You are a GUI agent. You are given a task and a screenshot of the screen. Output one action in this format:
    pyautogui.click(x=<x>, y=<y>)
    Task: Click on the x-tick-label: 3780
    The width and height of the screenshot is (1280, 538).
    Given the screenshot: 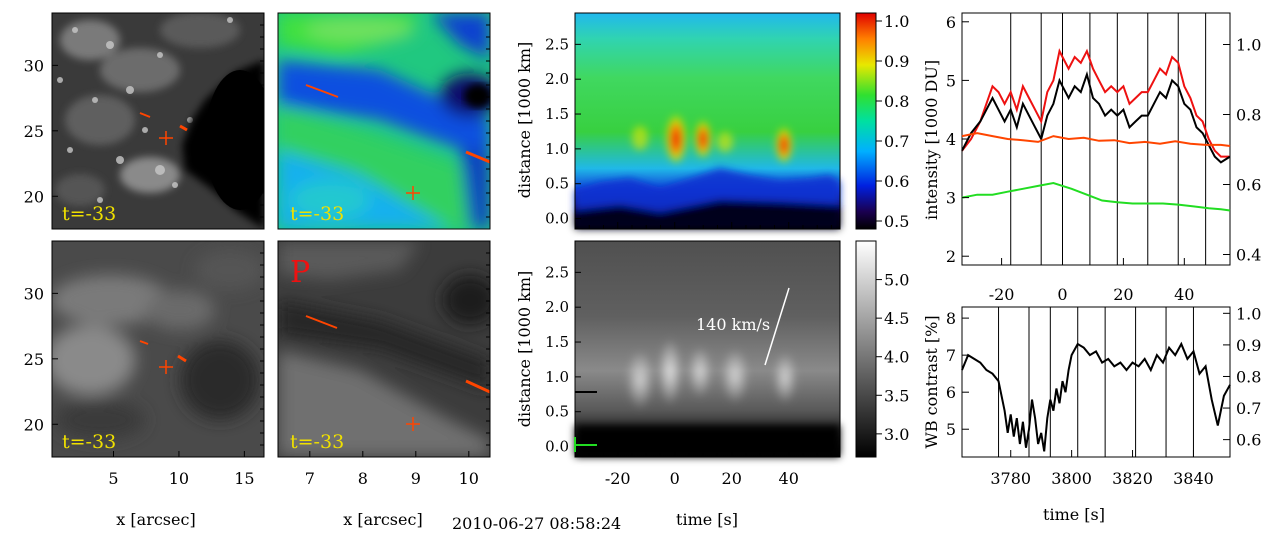 What is the action you would take?
    pyautogui.click(x=1010, y=478)
    